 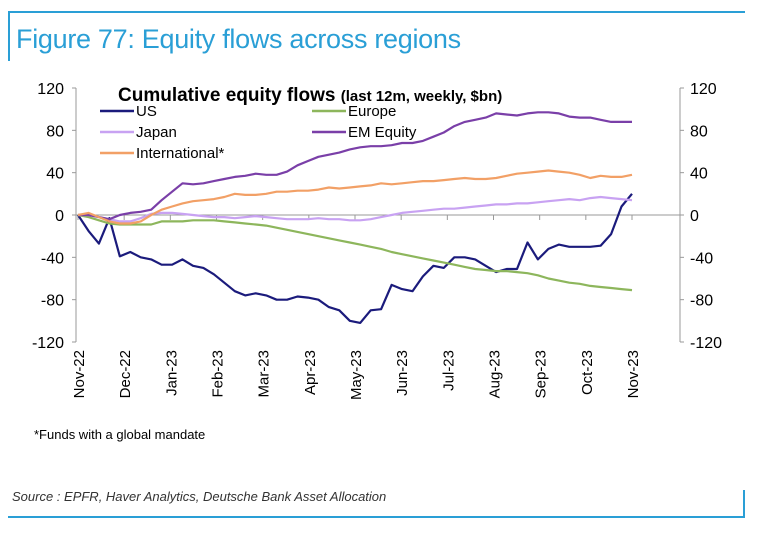 I want to click on y-tick-label: 0, so click(x=59, y=216).